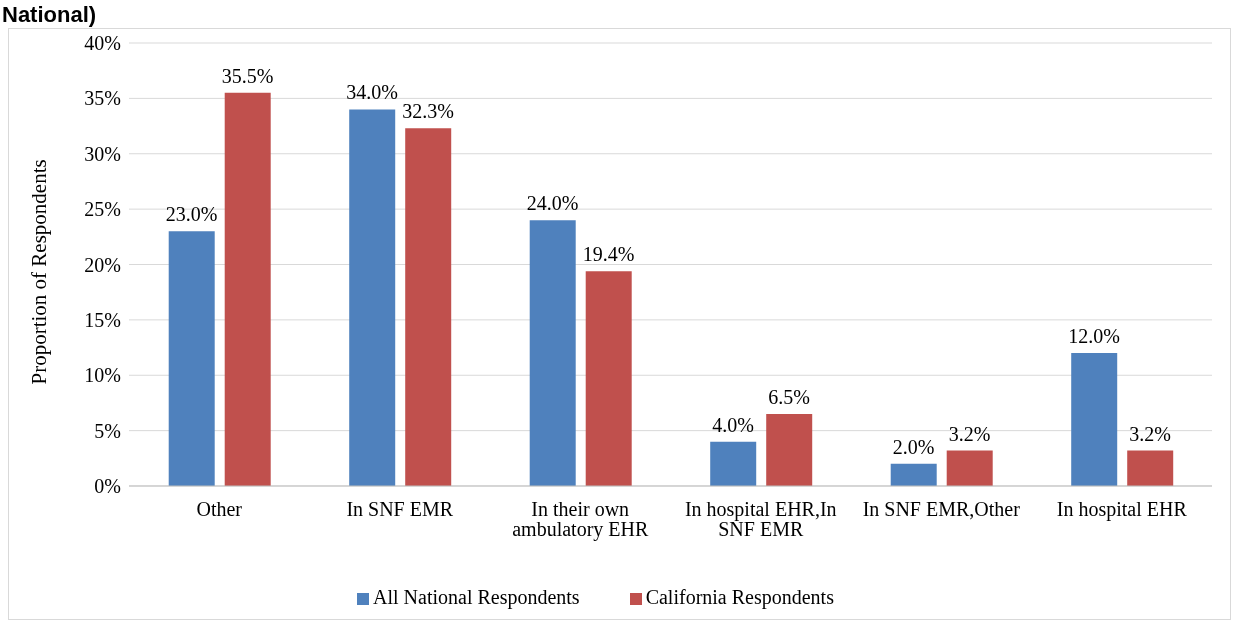 The height and width of the screenshot is (625, 1239). Describe the element at coordinates (107, 486) in the screenshot. I see `y-tick-label: 0%` at that location.